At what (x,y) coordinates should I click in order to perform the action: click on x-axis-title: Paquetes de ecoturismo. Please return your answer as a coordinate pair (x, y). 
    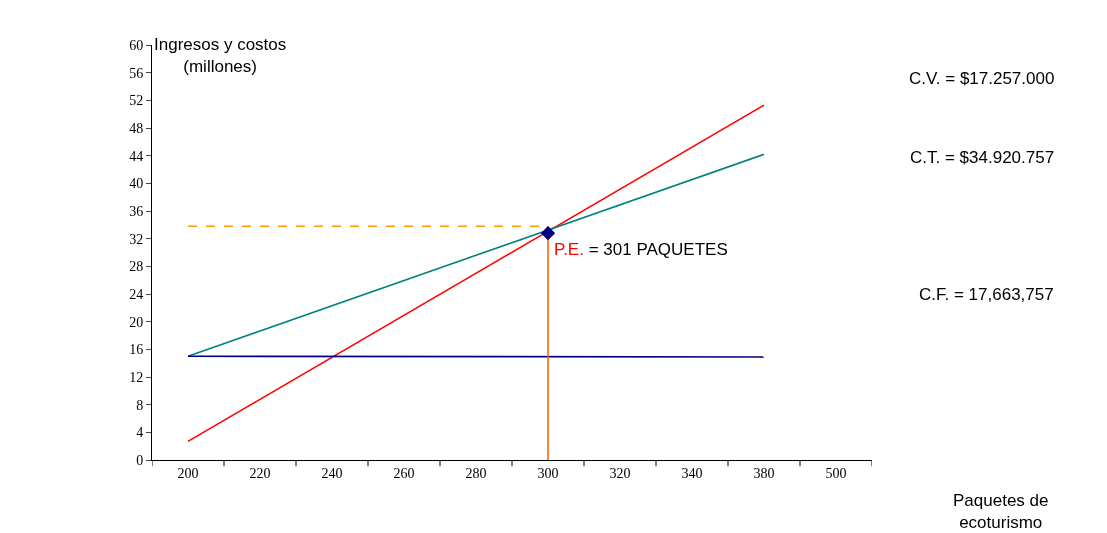
    Looking at the image, I should click on (1001, 512).